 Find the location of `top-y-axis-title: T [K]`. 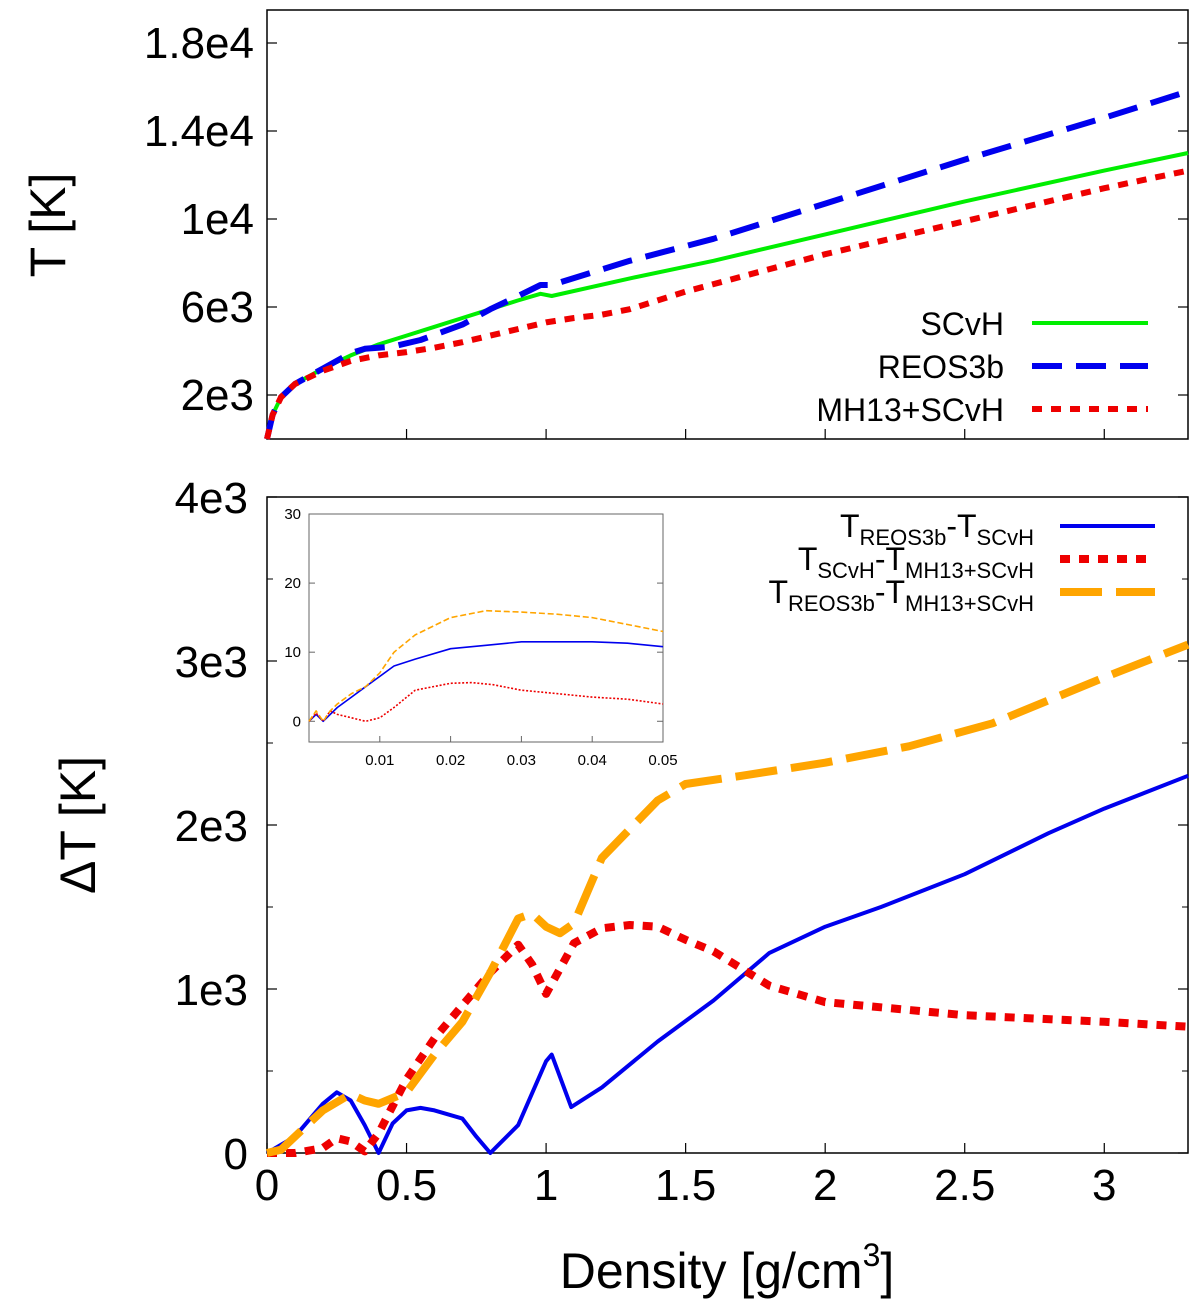

top-y-axis-title: T [K] is located at coordinates (48, 225).